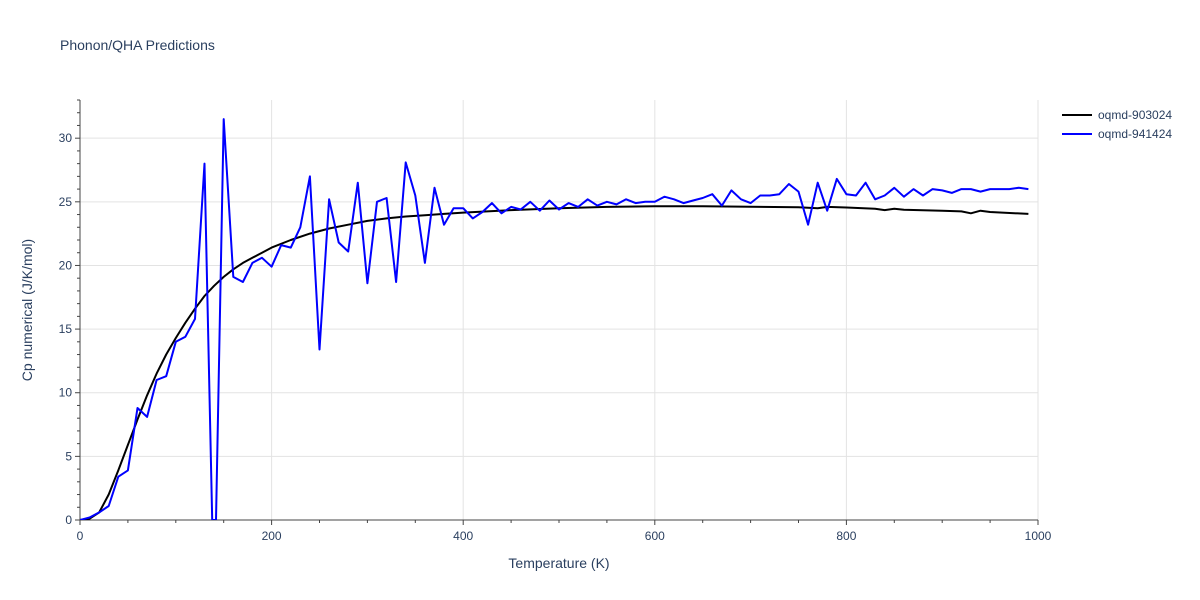 The image size is (1200, 600). I want to click on y-tick-label: 5, so click(68, 456).